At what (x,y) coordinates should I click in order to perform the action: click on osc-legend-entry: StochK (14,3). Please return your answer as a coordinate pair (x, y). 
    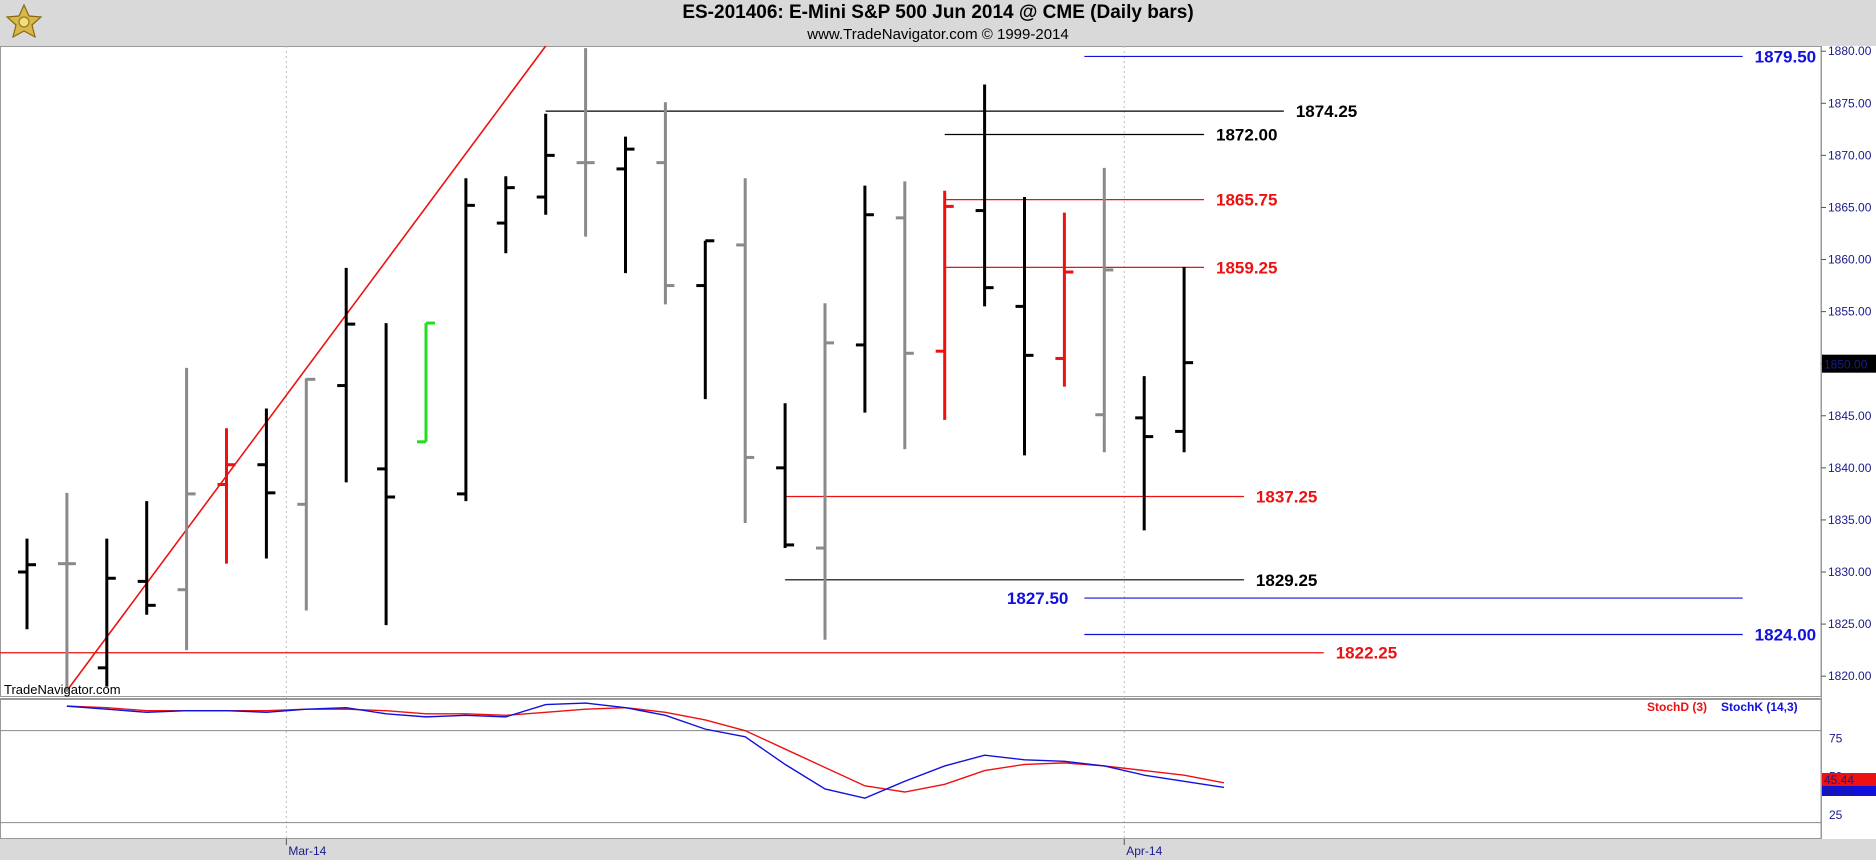
    Looking at the image, I should click on (1759, 707).